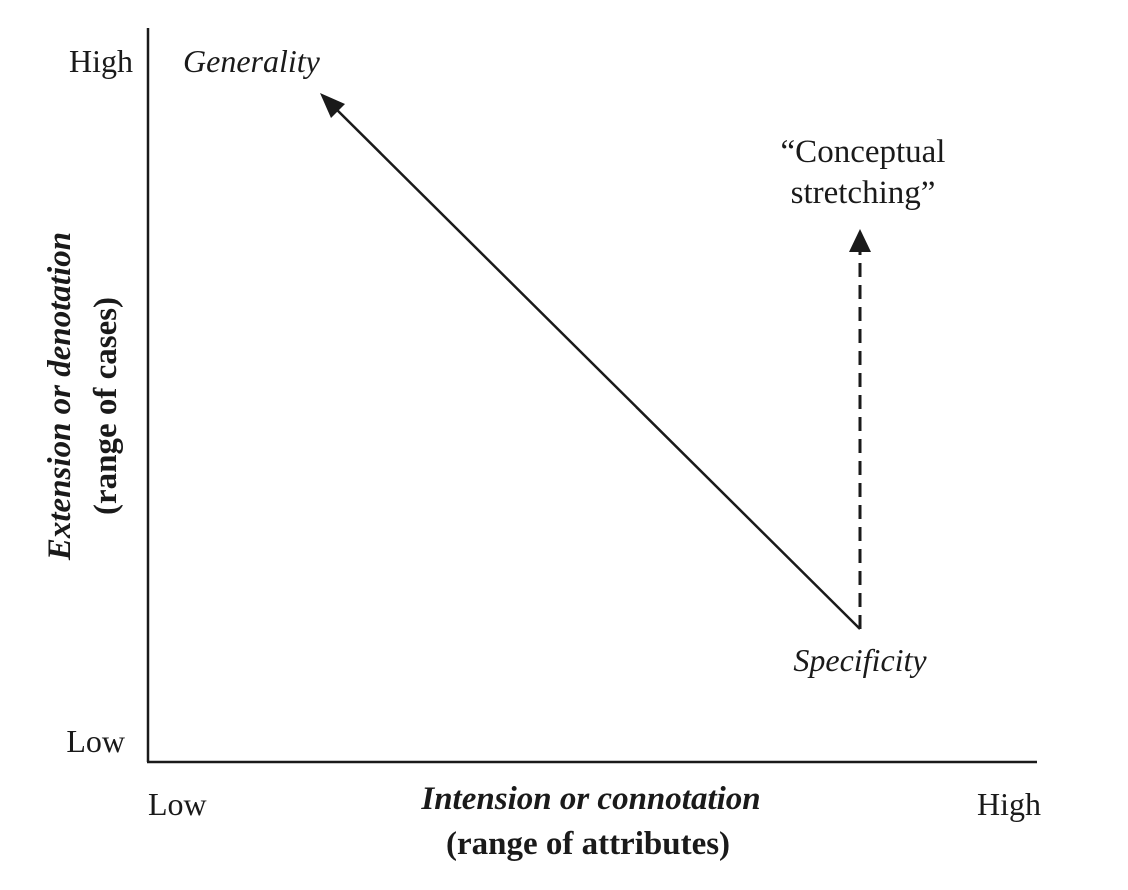 The width and height of the screenshot is (1128, 890). Describe the element at coordinates (252, 61) in the screenshot. I see `generality-label: Generality` at that location.